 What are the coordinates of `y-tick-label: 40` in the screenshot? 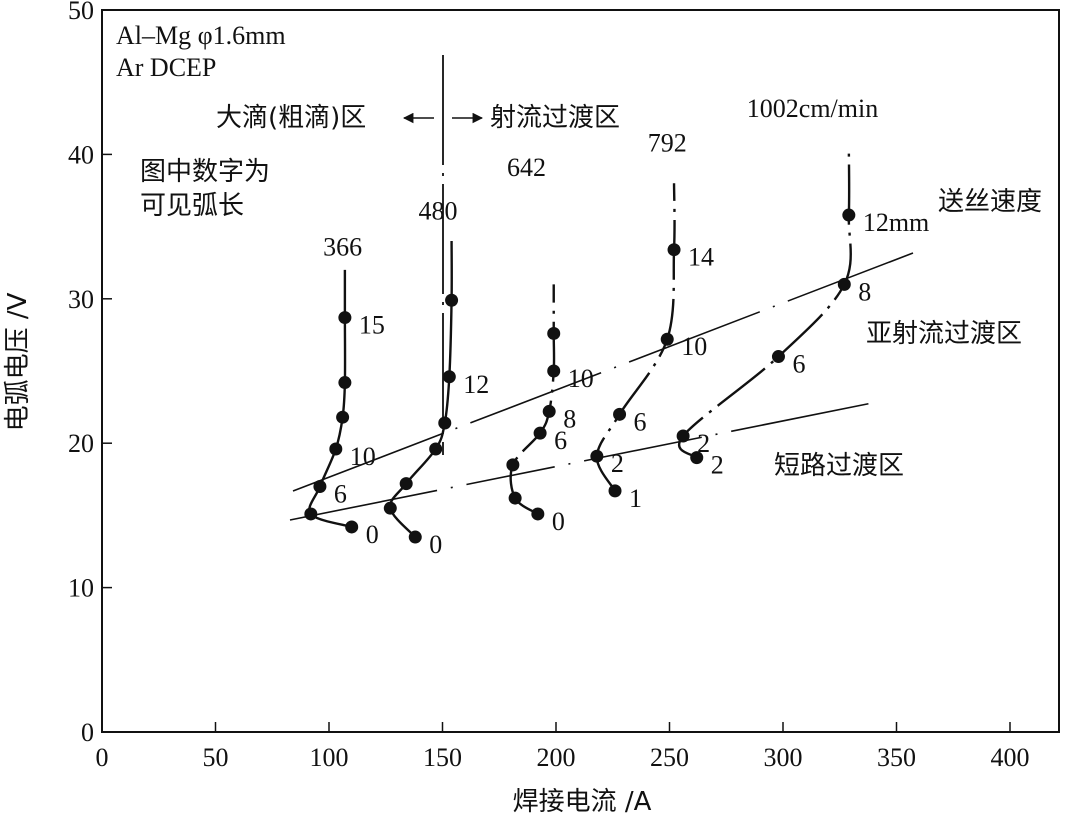 It's located at (81, 154).